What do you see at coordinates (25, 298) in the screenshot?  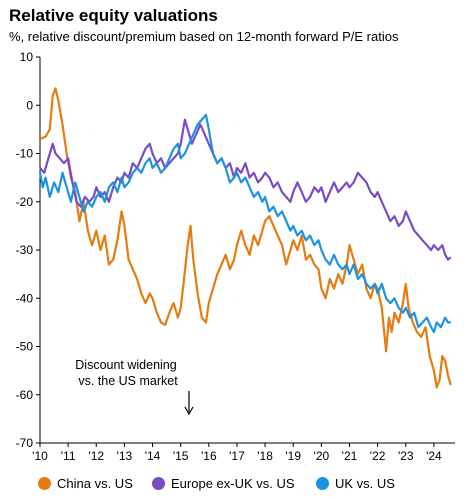 I see `y-tick-label: -40` at bounding box center [25, 298].